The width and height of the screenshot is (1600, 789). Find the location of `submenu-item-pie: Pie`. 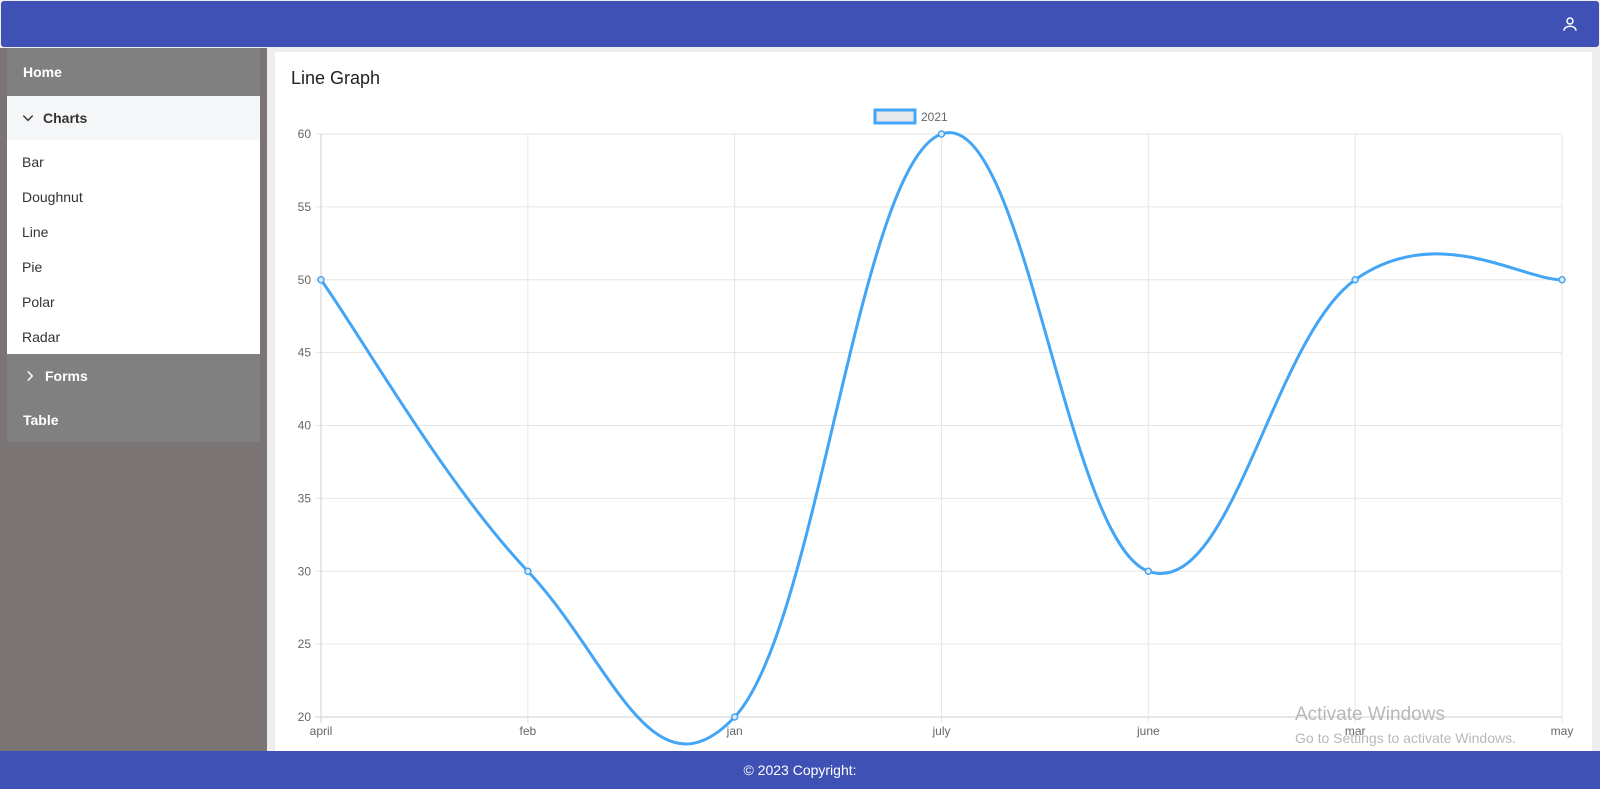

submenu-item-pie: Pie is located at coordinates (32, 266).